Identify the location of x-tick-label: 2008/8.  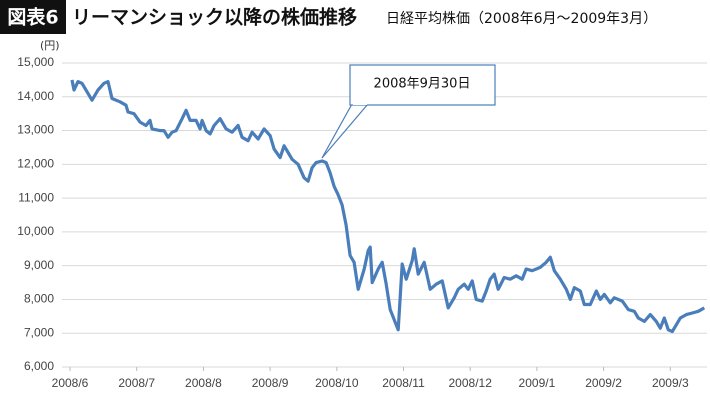
(203, 383).